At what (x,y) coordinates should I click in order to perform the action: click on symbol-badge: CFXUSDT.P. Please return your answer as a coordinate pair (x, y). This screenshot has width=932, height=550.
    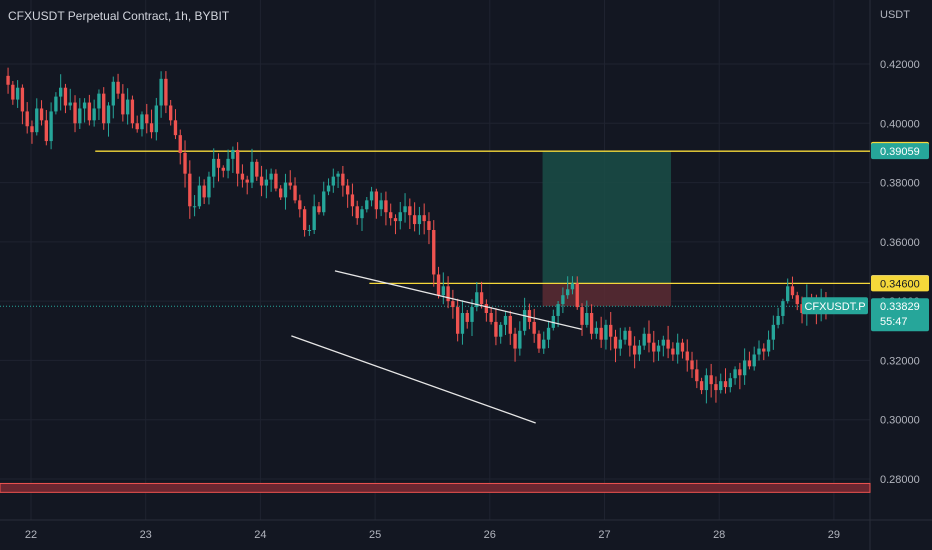
    Looking at the image, I should click on (834, 307).